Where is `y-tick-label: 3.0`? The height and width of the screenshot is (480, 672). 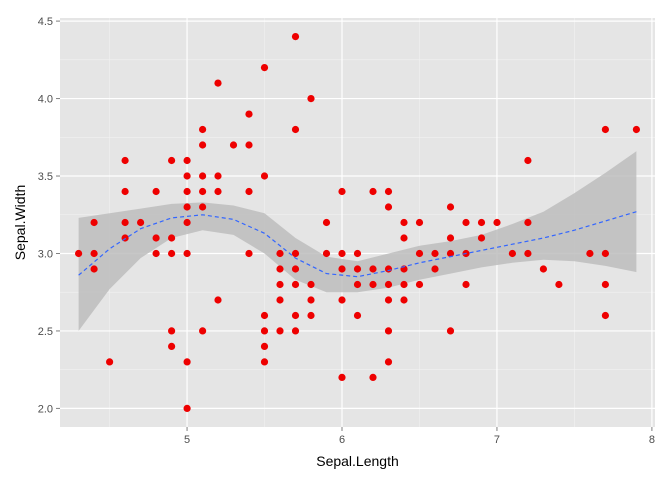
y-tick-label: 3.0 is located at coordinates (45, 254).